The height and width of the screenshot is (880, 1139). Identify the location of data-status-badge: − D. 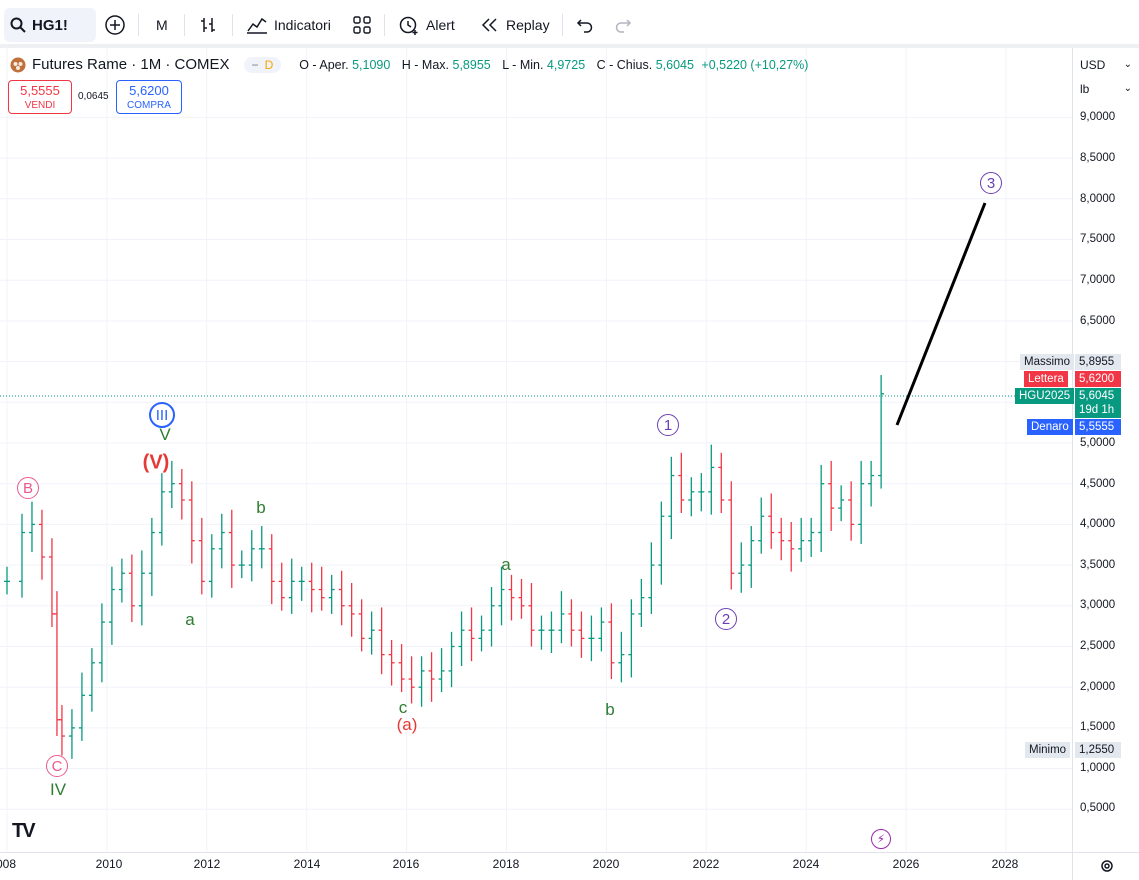
(262, 64).